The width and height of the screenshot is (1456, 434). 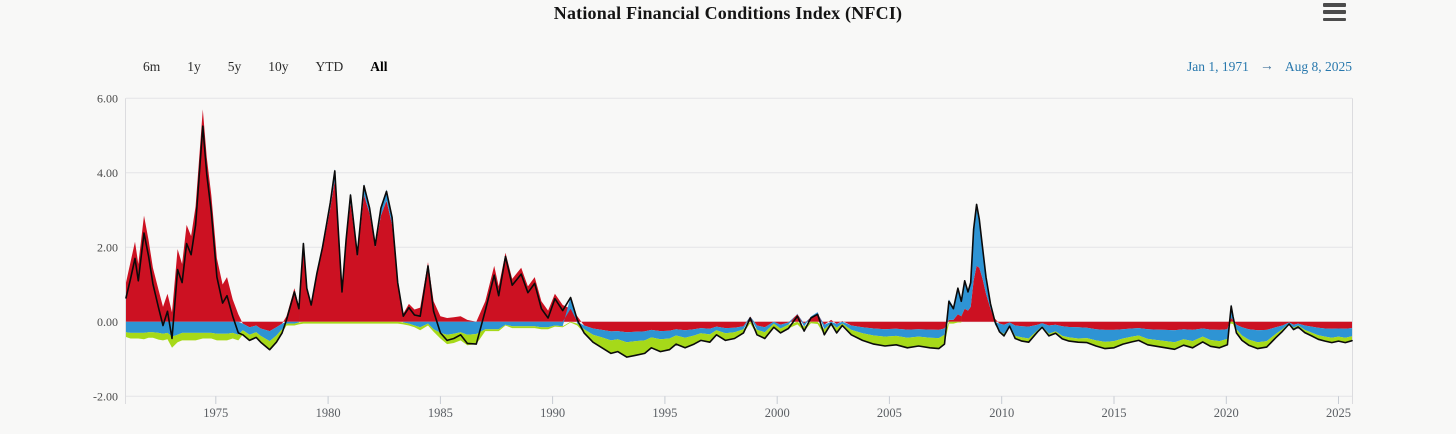 I want to click on range-button-5y: 5y, so click(x=234, y=66).